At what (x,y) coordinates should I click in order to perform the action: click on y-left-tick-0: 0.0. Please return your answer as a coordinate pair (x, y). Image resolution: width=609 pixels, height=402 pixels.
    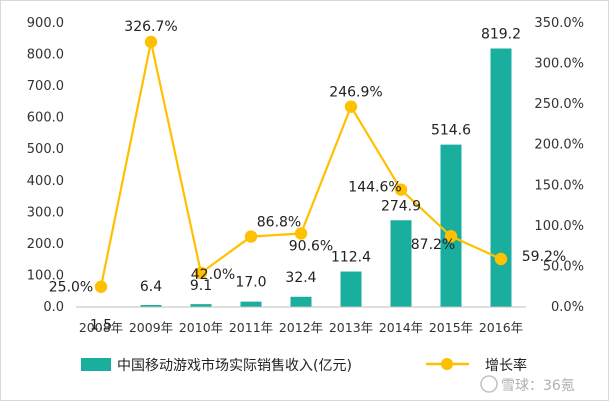
    Looking at the image, I should click on (53, 307).